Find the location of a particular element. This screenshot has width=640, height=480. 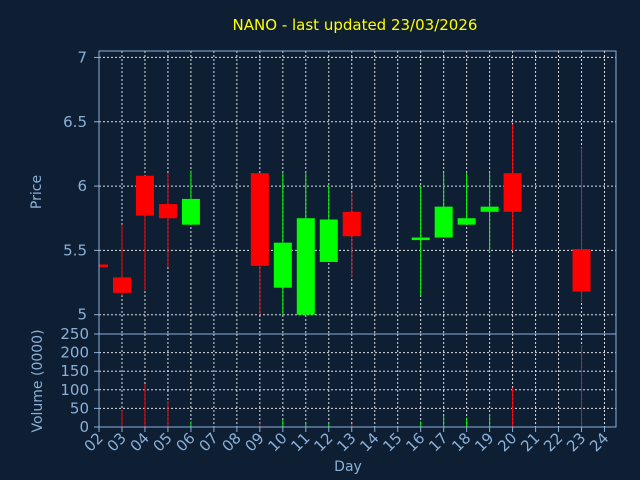

volume-tick-label: 200 is located at coordinates (74, 353).